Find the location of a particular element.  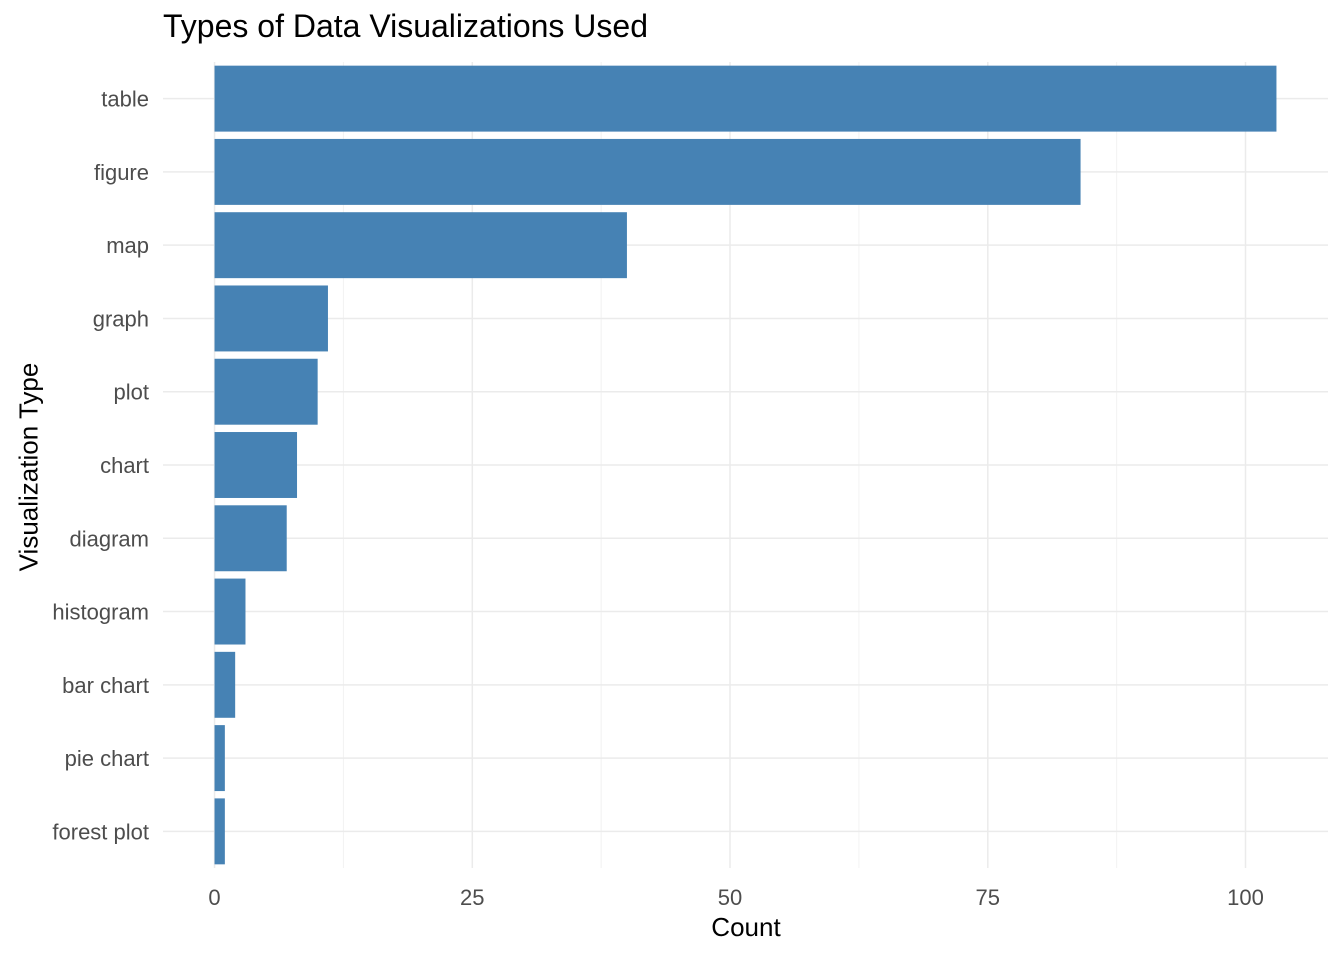

y-tick-label: map is located at coordinates (127, 245).